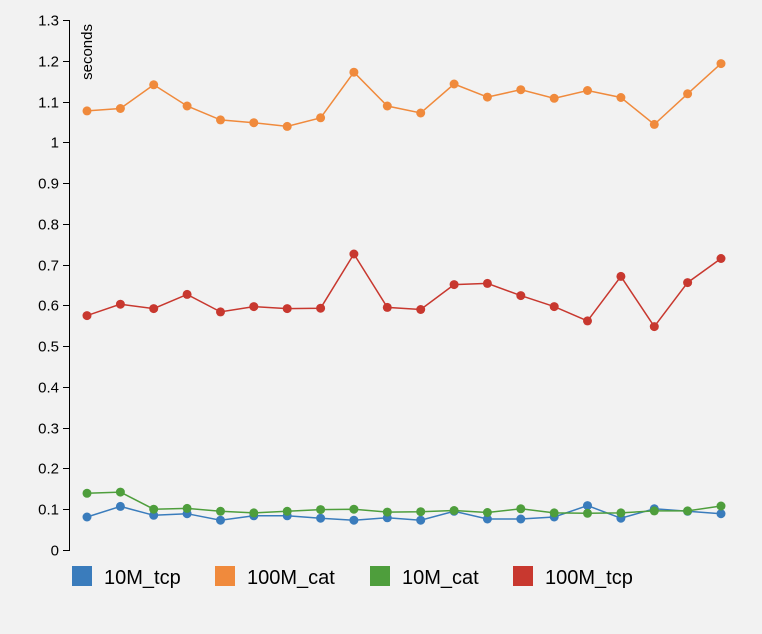 This screenshot has height=634, width=762. What do you see at coordinates (48, 62) in the screenshot?
I see `y-tick-label: 1.2` at bounding box center [48, 62].